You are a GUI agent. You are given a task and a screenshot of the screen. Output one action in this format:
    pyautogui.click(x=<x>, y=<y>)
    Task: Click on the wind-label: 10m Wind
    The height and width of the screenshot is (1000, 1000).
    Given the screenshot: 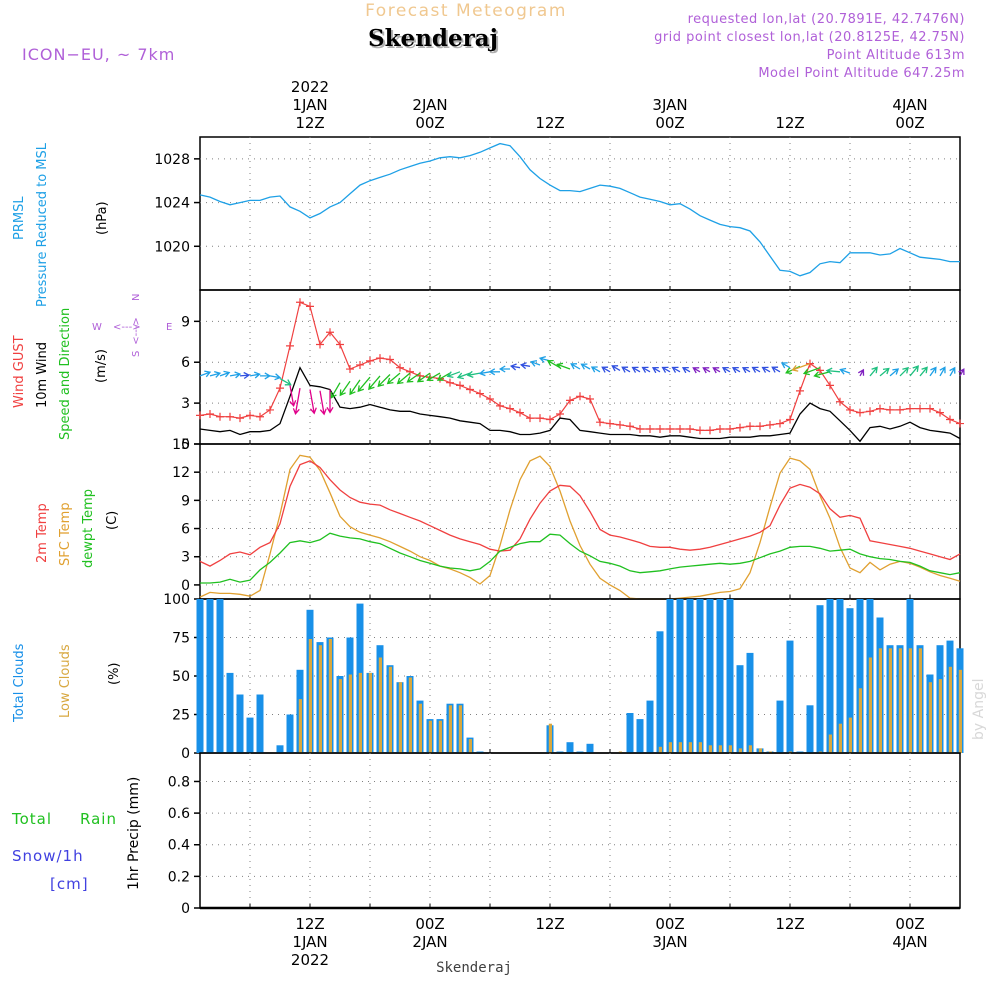 What is the action you would take?
    pyautogui.click(x=42, y=375)
    